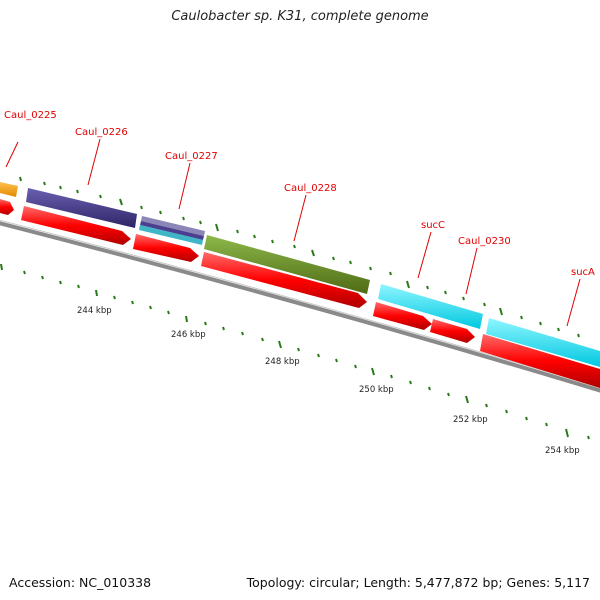 This screenshot has width=600, height=600. Describe the element at coordinates (433, 225) in the screenshot. I see `gene-label-succ: sucC` at that location.